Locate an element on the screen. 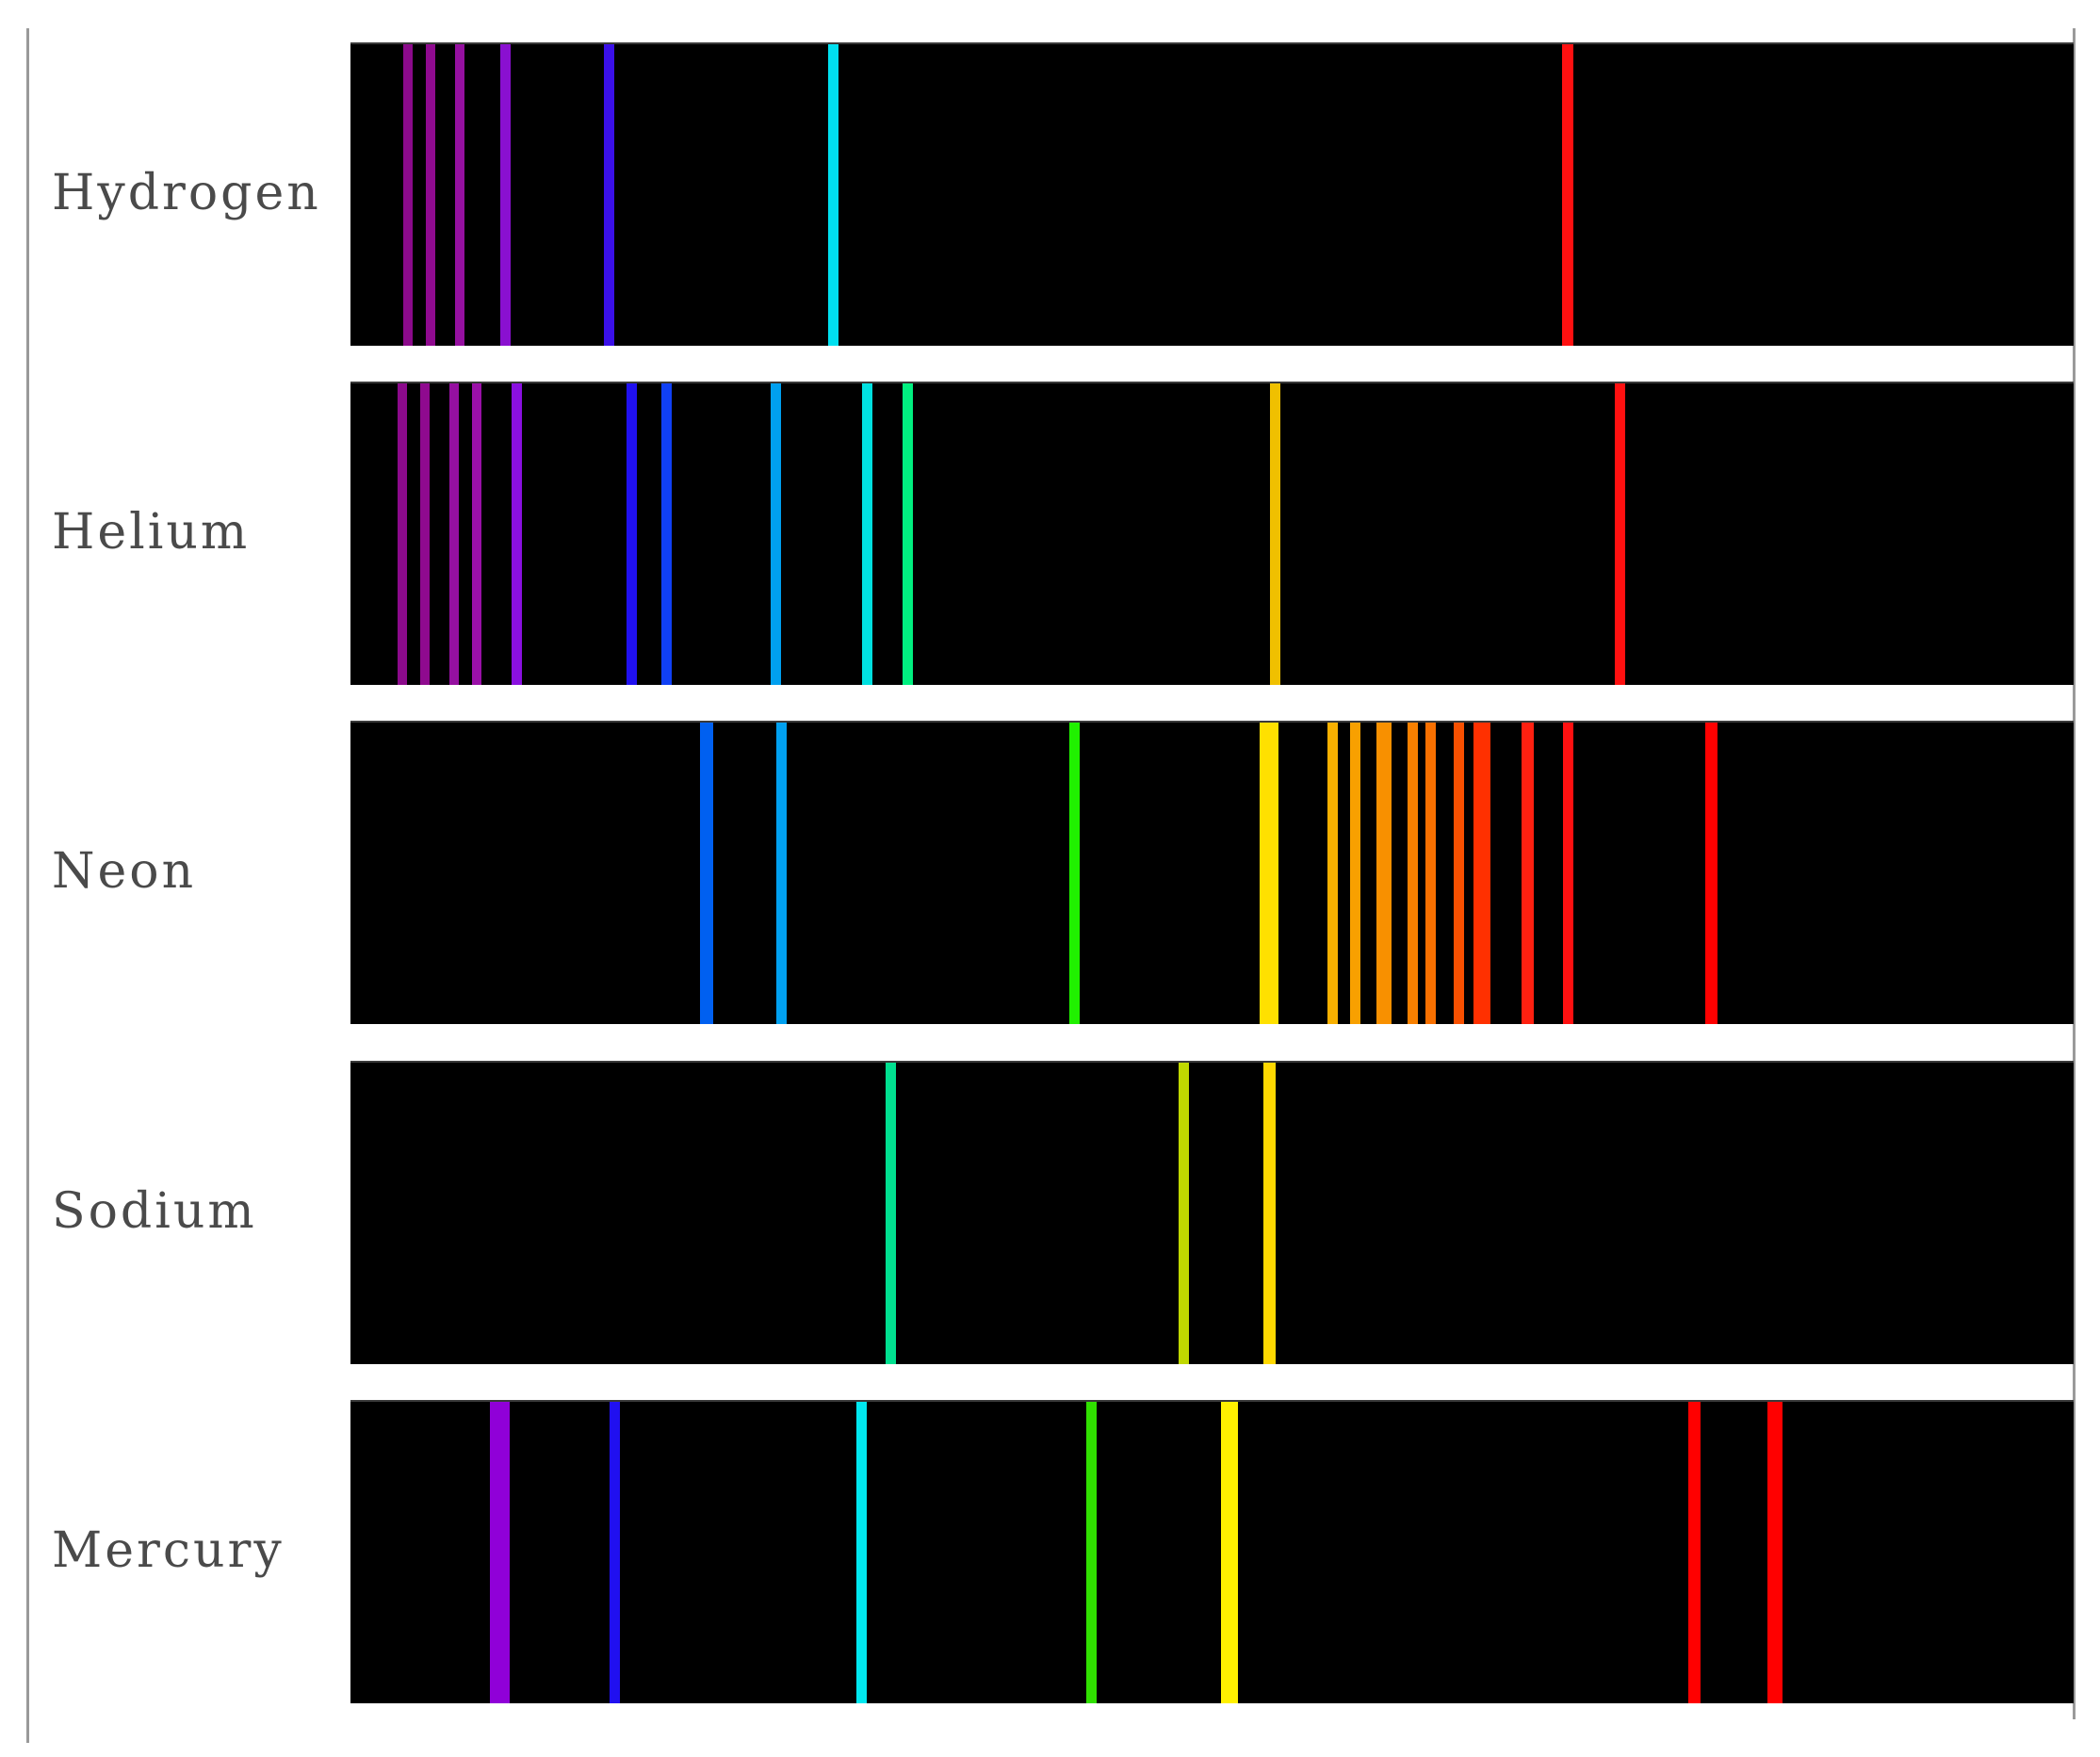  label-neon: Neon is located at coordinates (124, 871).